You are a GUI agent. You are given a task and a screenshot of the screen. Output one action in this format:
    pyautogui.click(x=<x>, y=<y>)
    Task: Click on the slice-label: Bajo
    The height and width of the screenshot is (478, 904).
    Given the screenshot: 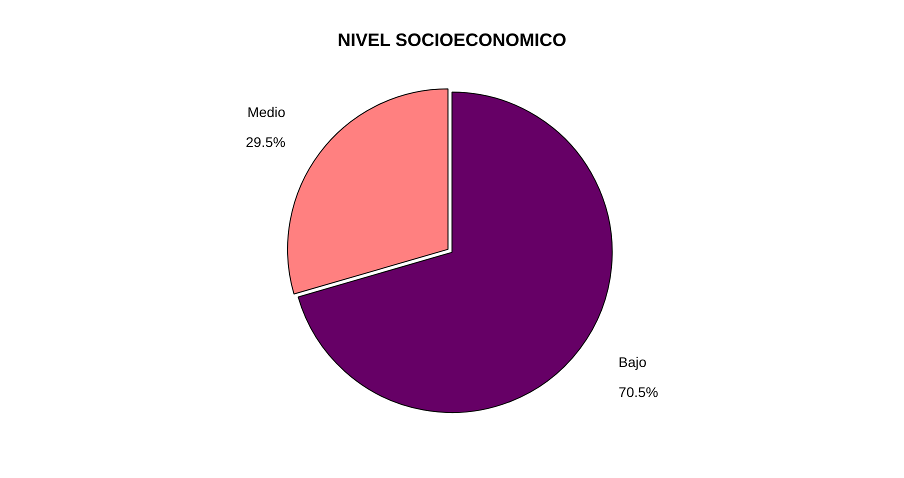 What is the action you would take?
    pyautogui.click(x=632, y=362)
    